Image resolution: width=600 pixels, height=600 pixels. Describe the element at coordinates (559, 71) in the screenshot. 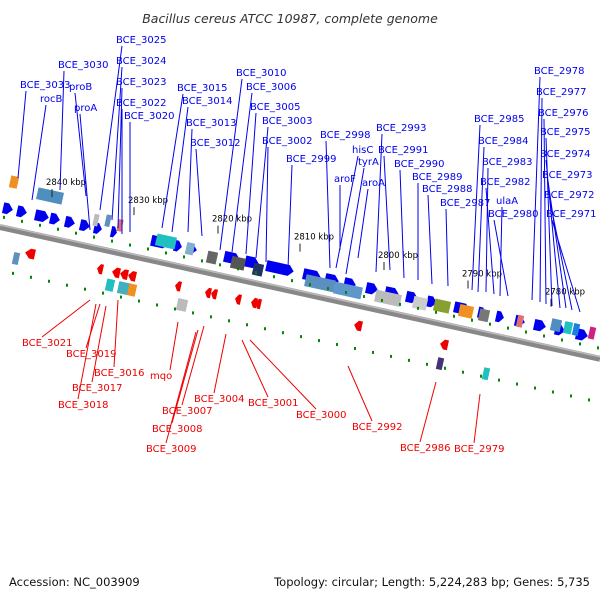

I see `forward-gene-label: BCE_2978` at that location.